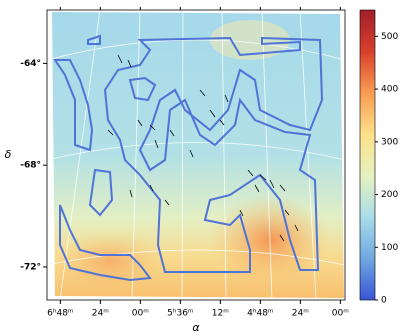 This screenshot has height=336, width=403. Describe the element at coordinates (389, 195) in the screenshot. I see `colorbar-tick-label: 200` at that location.